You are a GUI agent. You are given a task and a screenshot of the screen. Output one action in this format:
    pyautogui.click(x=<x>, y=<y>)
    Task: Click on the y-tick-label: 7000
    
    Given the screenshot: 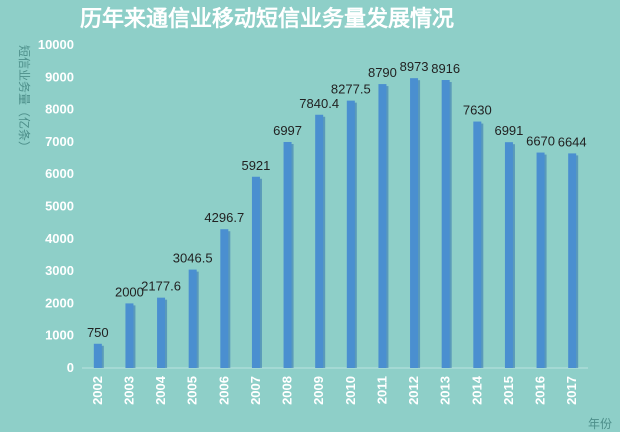 What is the action you would take?
    pyautogui.click(x=59, y=141)
    